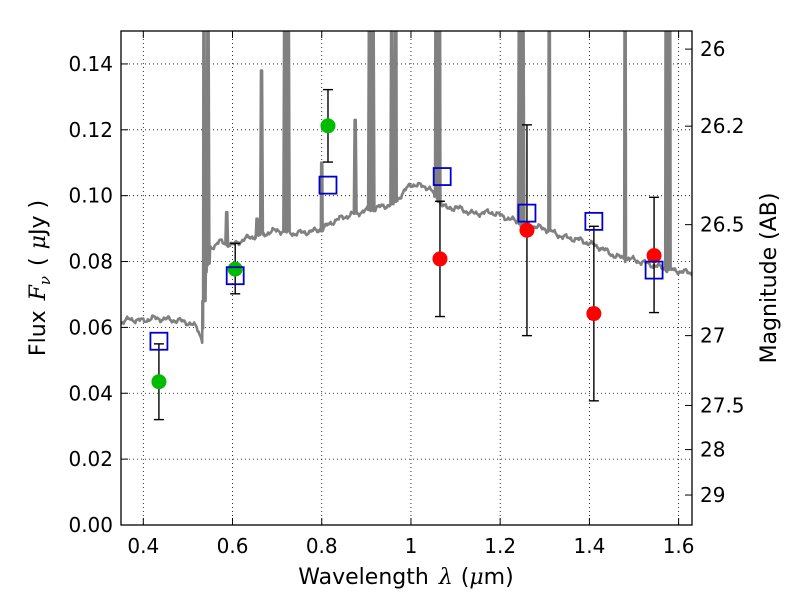 The image size is (800, 600). What do you see at coordinates (769, 278) in the screenshot?
I see `y2-axis-label: Magnitude (AB)` at bounding box center [769, 278].